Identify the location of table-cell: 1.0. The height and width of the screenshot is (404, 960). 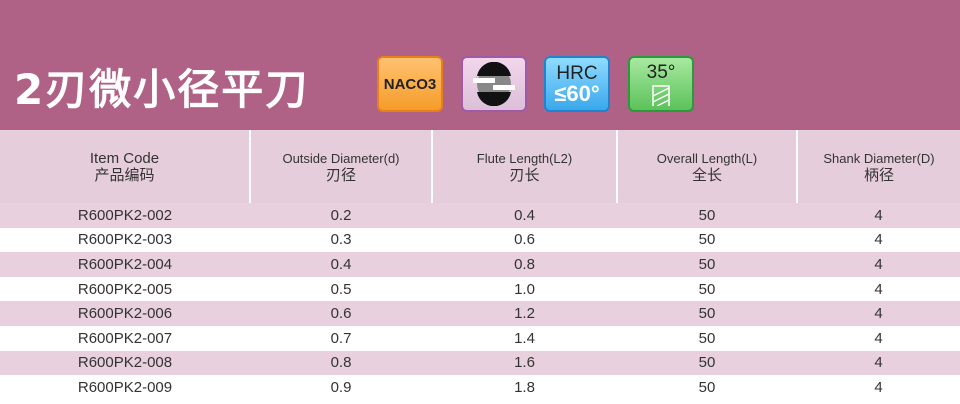
(524, 289).